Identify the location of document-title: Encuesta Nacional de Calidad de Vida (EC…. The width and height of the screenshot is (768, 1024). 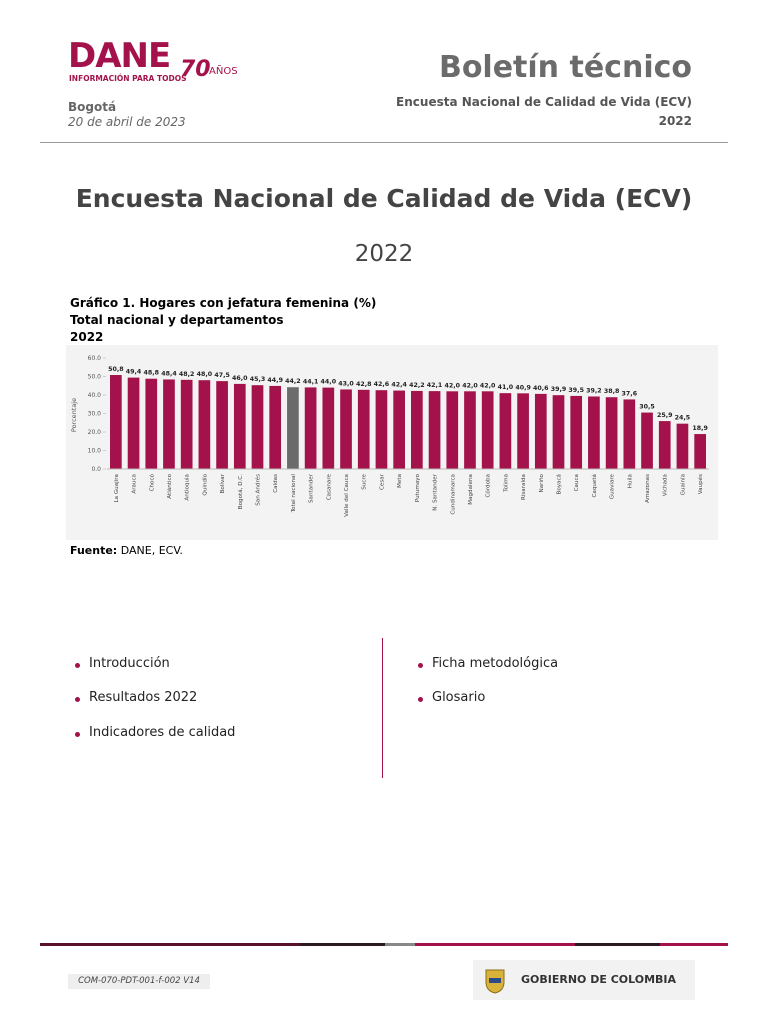
(384, 198).